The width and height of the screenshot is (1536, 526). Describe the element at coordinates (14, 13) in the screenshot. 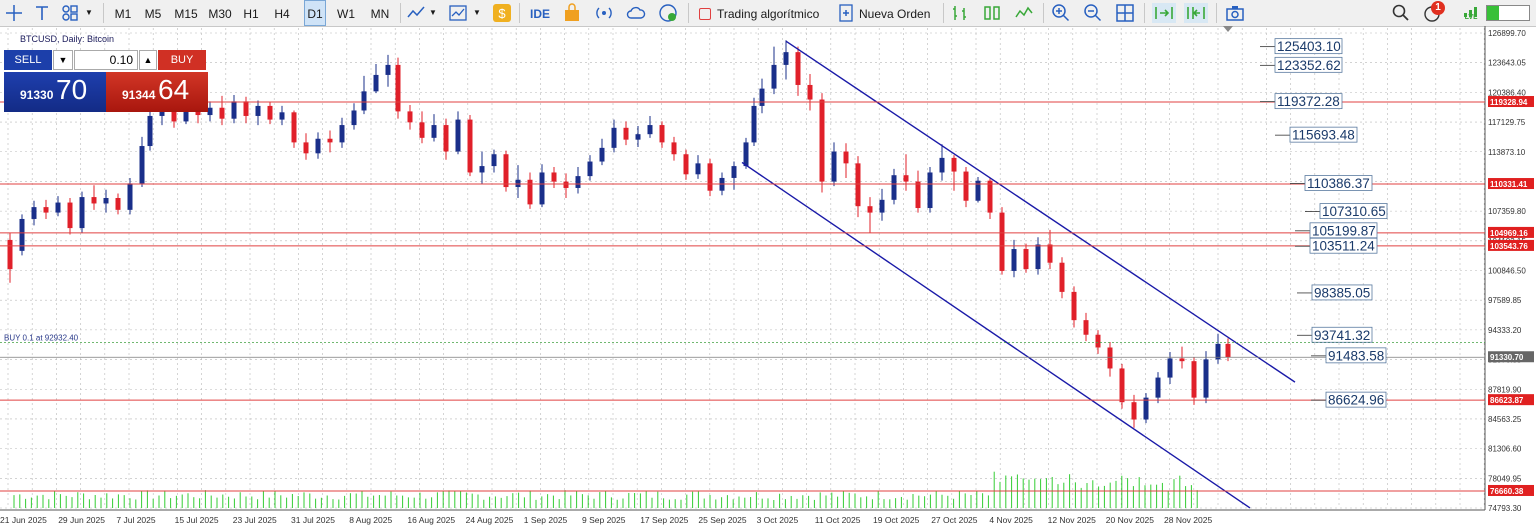

I see `crosshair-icon` at that location.